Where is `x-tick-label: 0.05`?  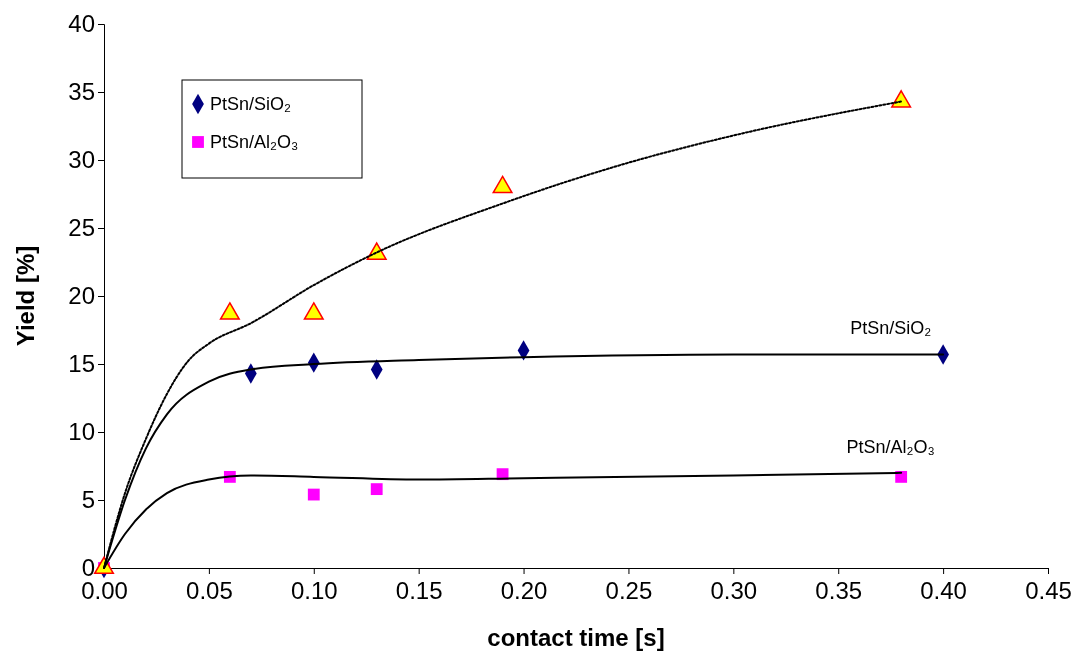
x-tick-label: 0.05 is located at coordinates (209, 590).